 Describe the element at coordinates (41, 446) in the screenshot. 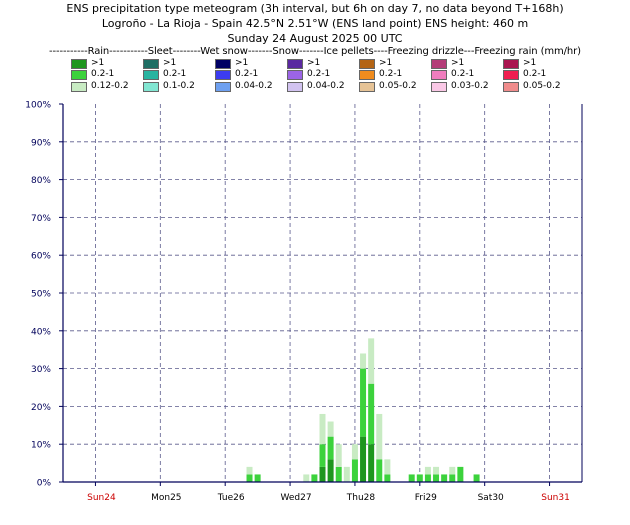

I see `y-tick-label: 10%` at that location.